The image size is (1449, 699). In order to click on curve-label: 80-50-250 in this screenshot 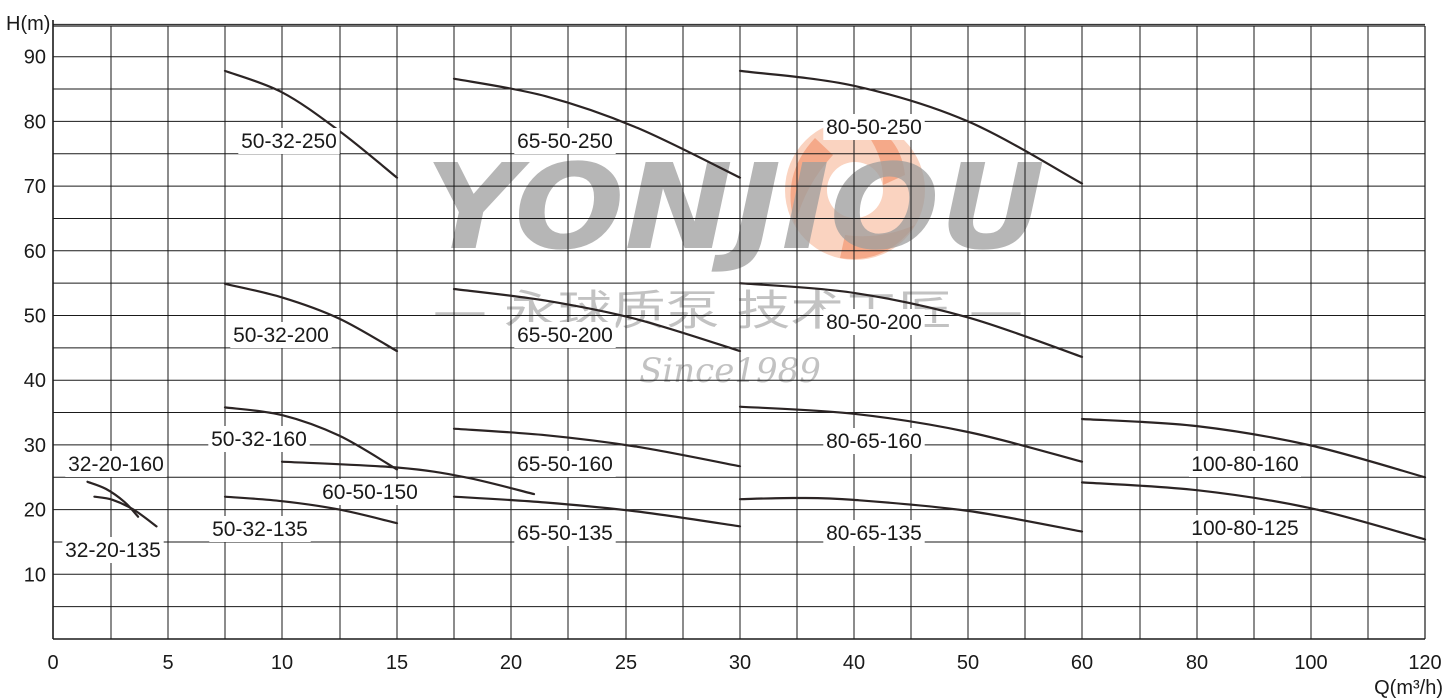, I will do `click(874, 127)`.